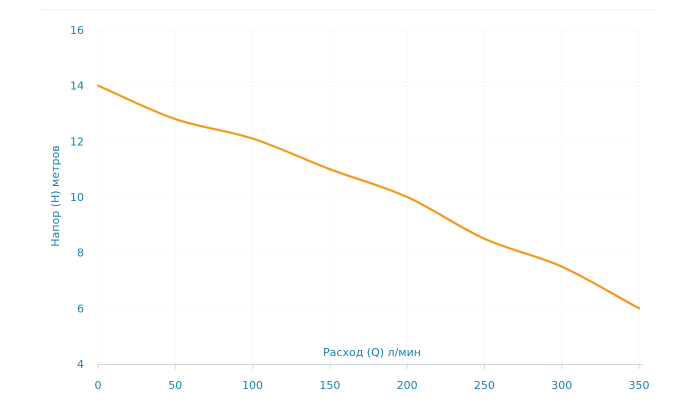  Describe the element at coordinates (370, 366) in the screenshot. I see `axes` at that location.